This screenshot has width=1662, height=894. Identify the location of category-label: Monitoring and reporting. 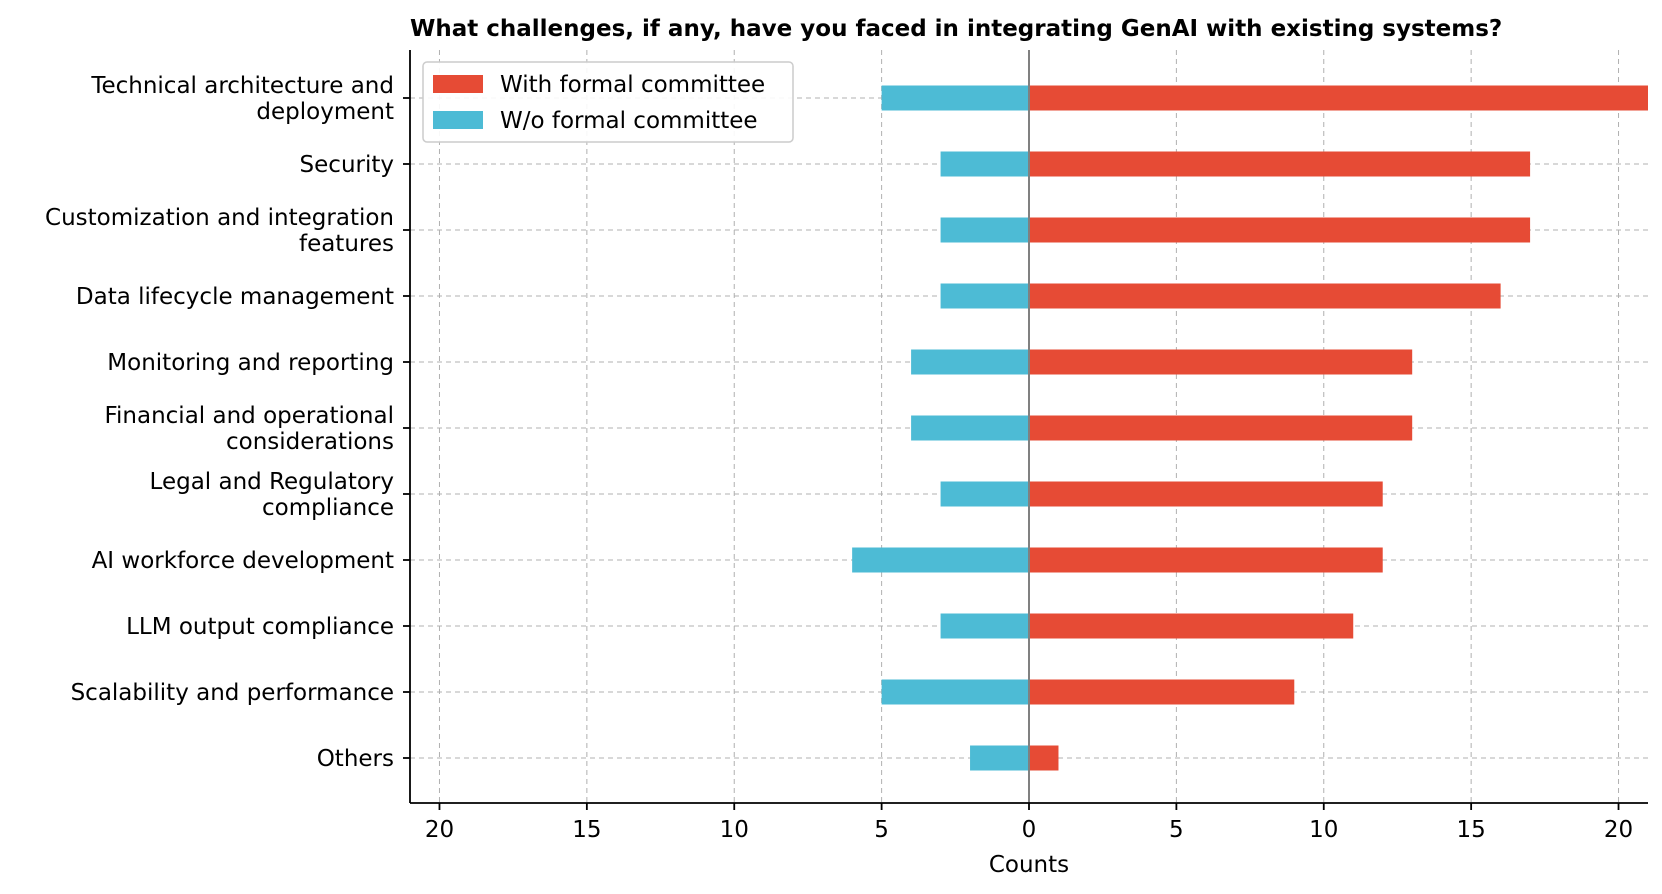
(250, 363).